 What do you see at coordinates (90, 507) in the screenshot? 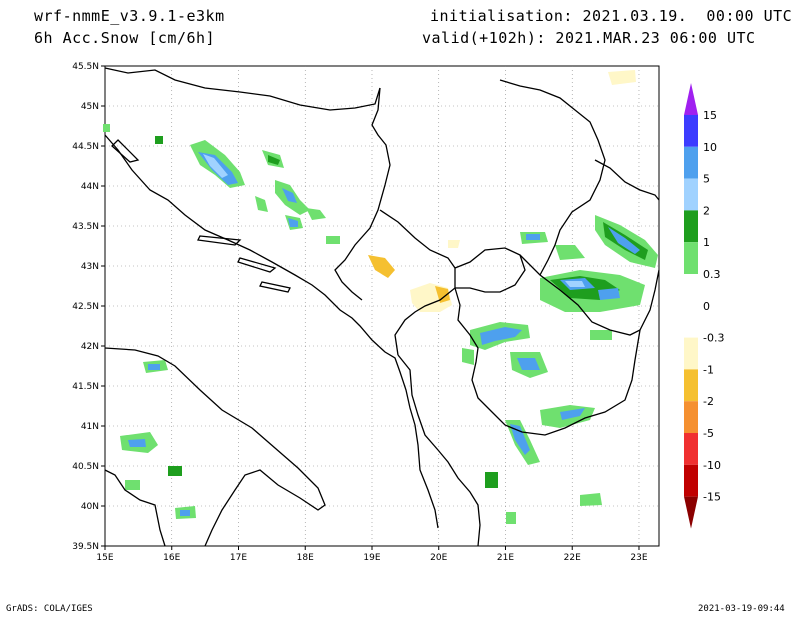
I see `lat-label: 40N` at bounding box center [90, 507].